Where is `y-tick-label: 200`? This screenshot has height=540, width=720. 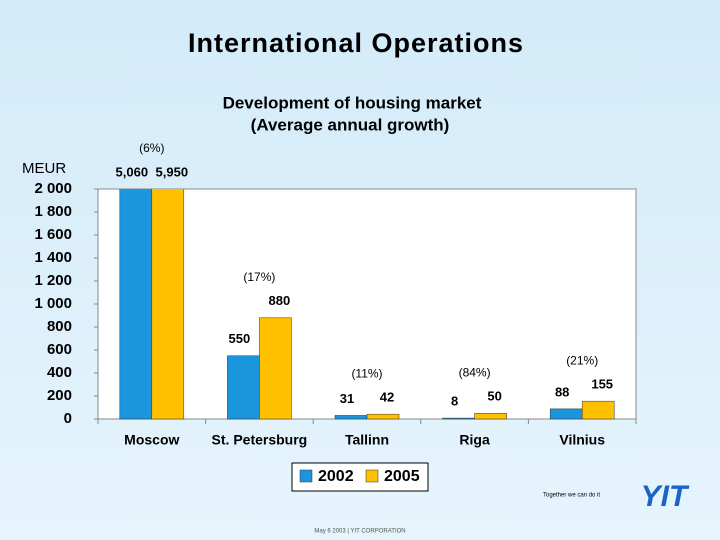 y-tick-label: 200 is located at coordinates (59, 395).